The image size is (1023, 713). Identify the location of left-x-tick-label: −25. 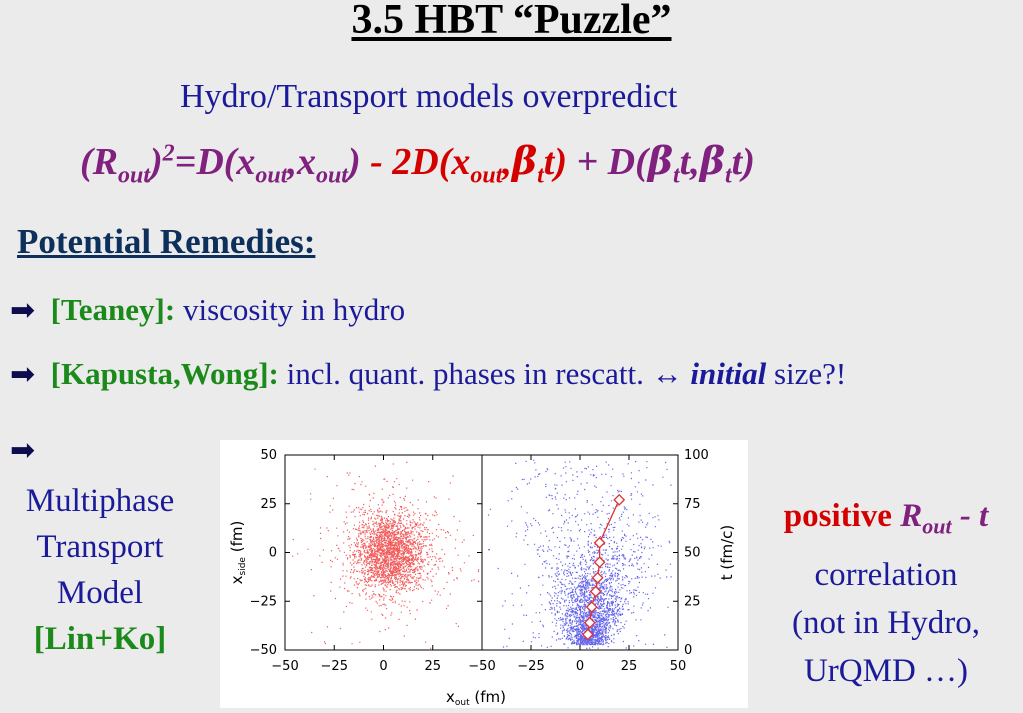
(334, 666).